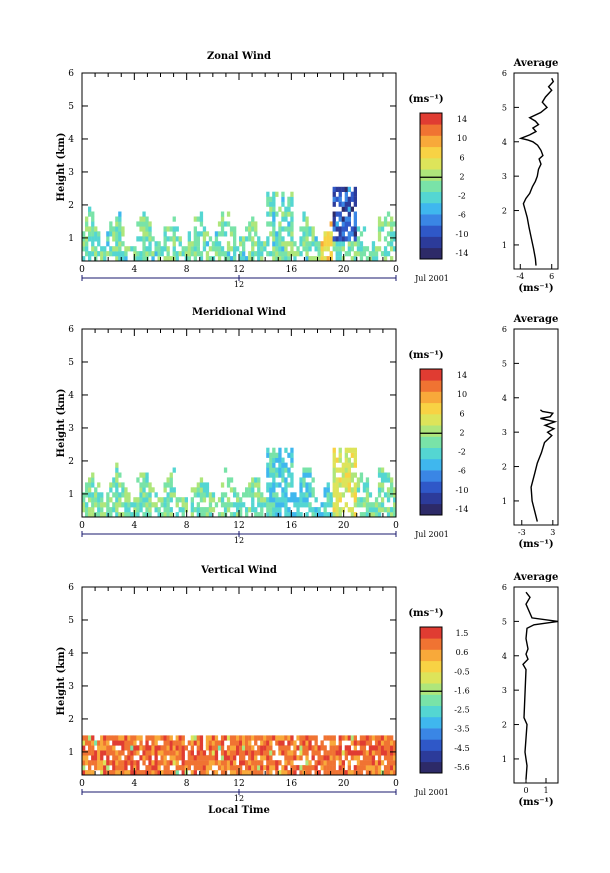 This screenshot has width=610, height=873. Describe the element at coordinates (239, 56) in the screenshot. I see `chart-title: Zonal Wind` at that location.